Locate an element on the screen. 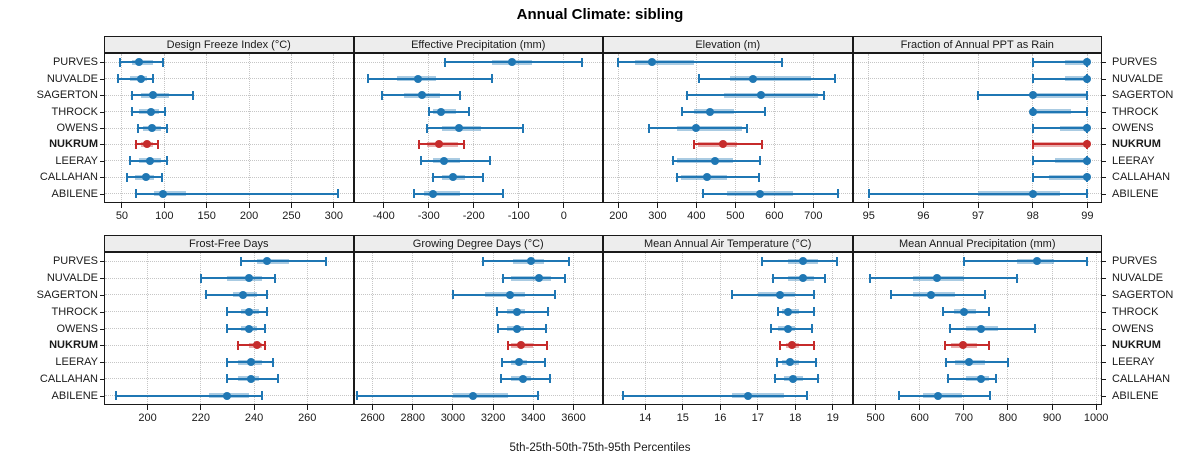  station-label-right: NUKRUM is located at coordinates (1136, 345).